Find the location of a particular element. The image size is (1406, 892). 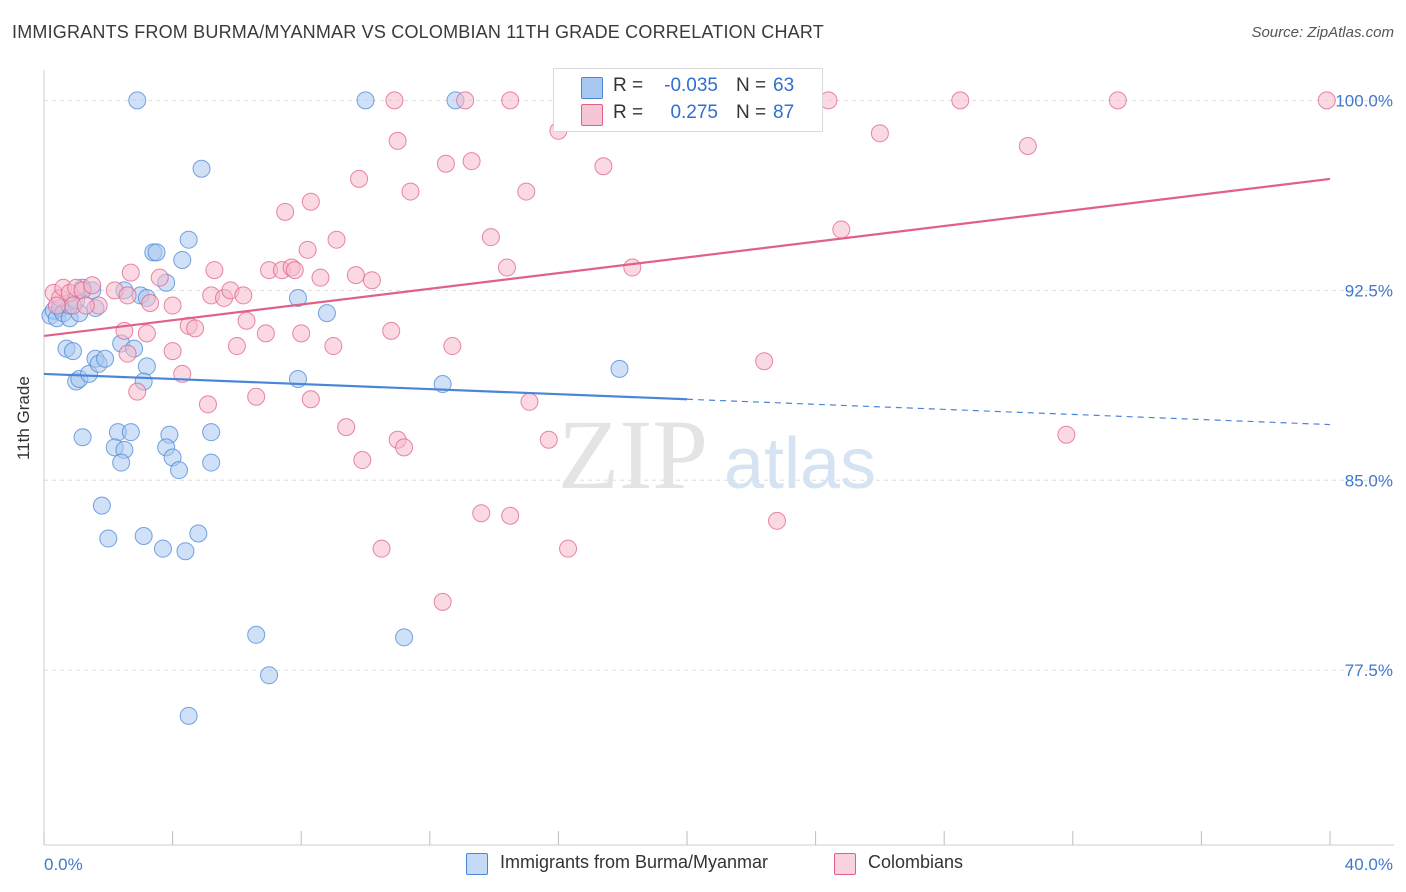

y-tick-label: 92.5% is located at coordinates (1369, 290).